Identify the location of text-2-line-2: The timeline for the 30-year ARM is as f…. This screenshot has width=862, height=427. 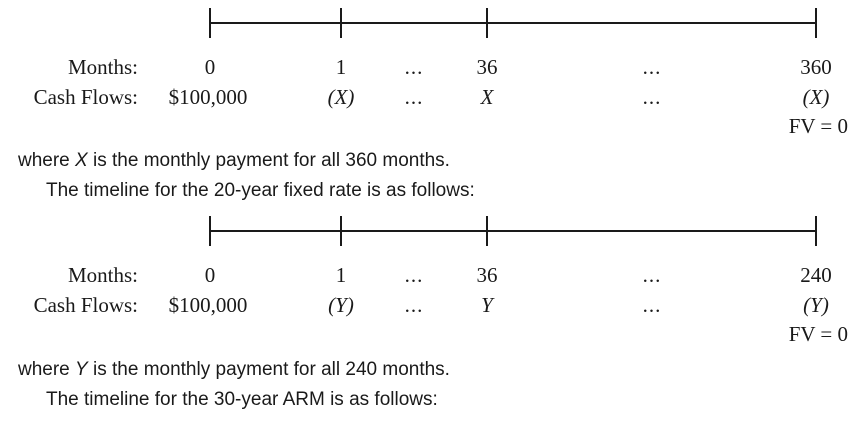
(242, 399).